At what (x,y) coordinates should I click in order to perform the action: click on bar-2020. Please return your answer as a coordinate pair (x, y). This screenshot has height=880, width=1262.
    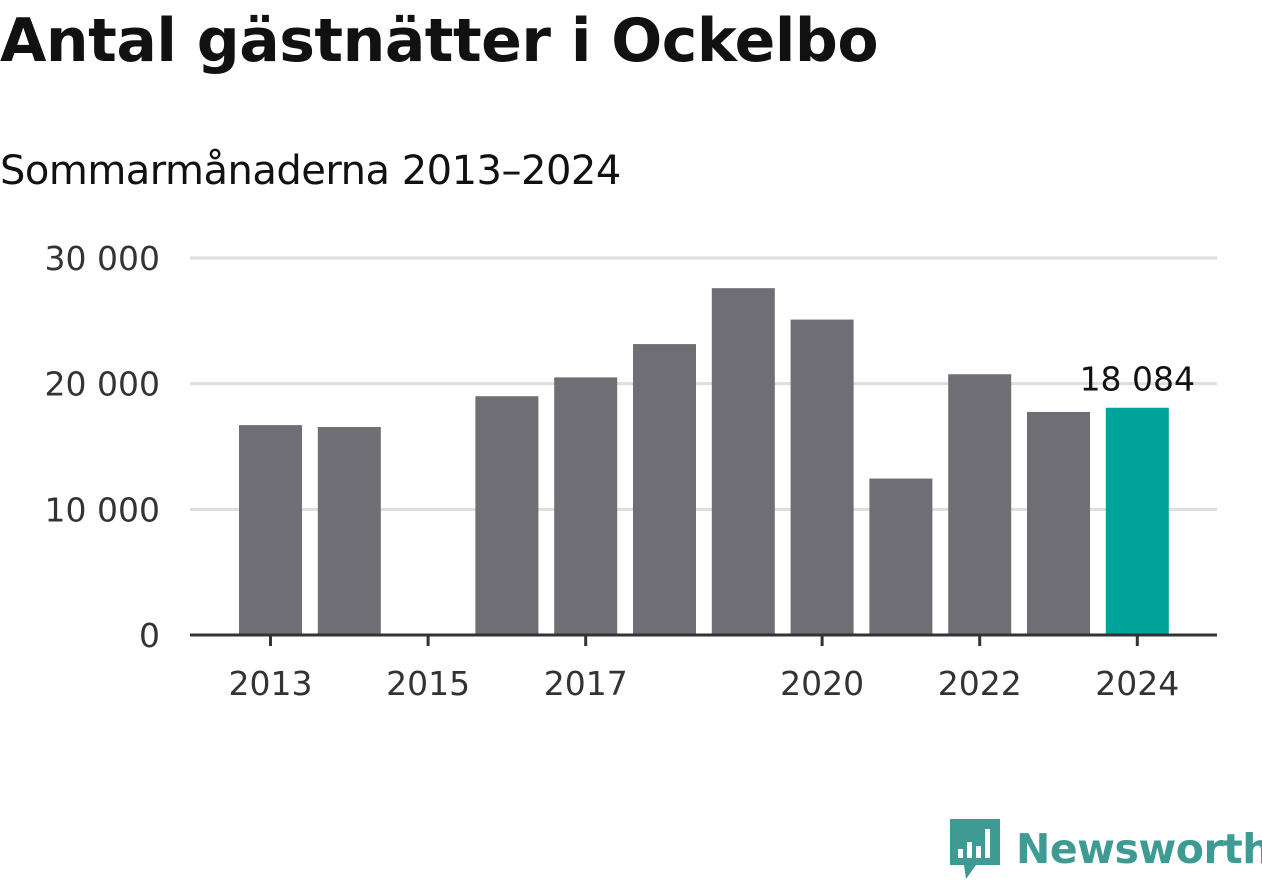
    Looking at the image, I should click on (822, 477).